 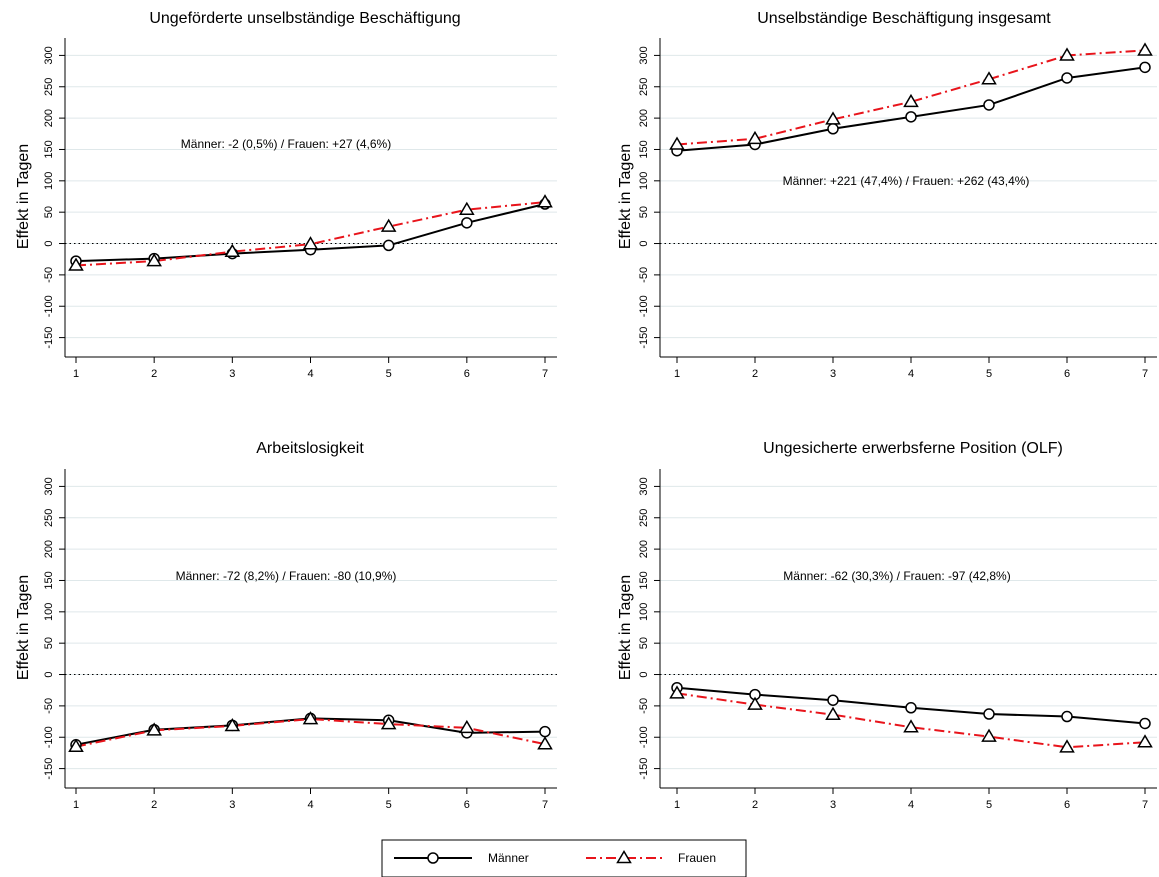 What do you see at coordinates (286, 144) in the screenshot?
I see `chart-annotation: Männer: -2 (0,5%) / Frauen: +27 (4,6%)` at bounding box center [286, 144].